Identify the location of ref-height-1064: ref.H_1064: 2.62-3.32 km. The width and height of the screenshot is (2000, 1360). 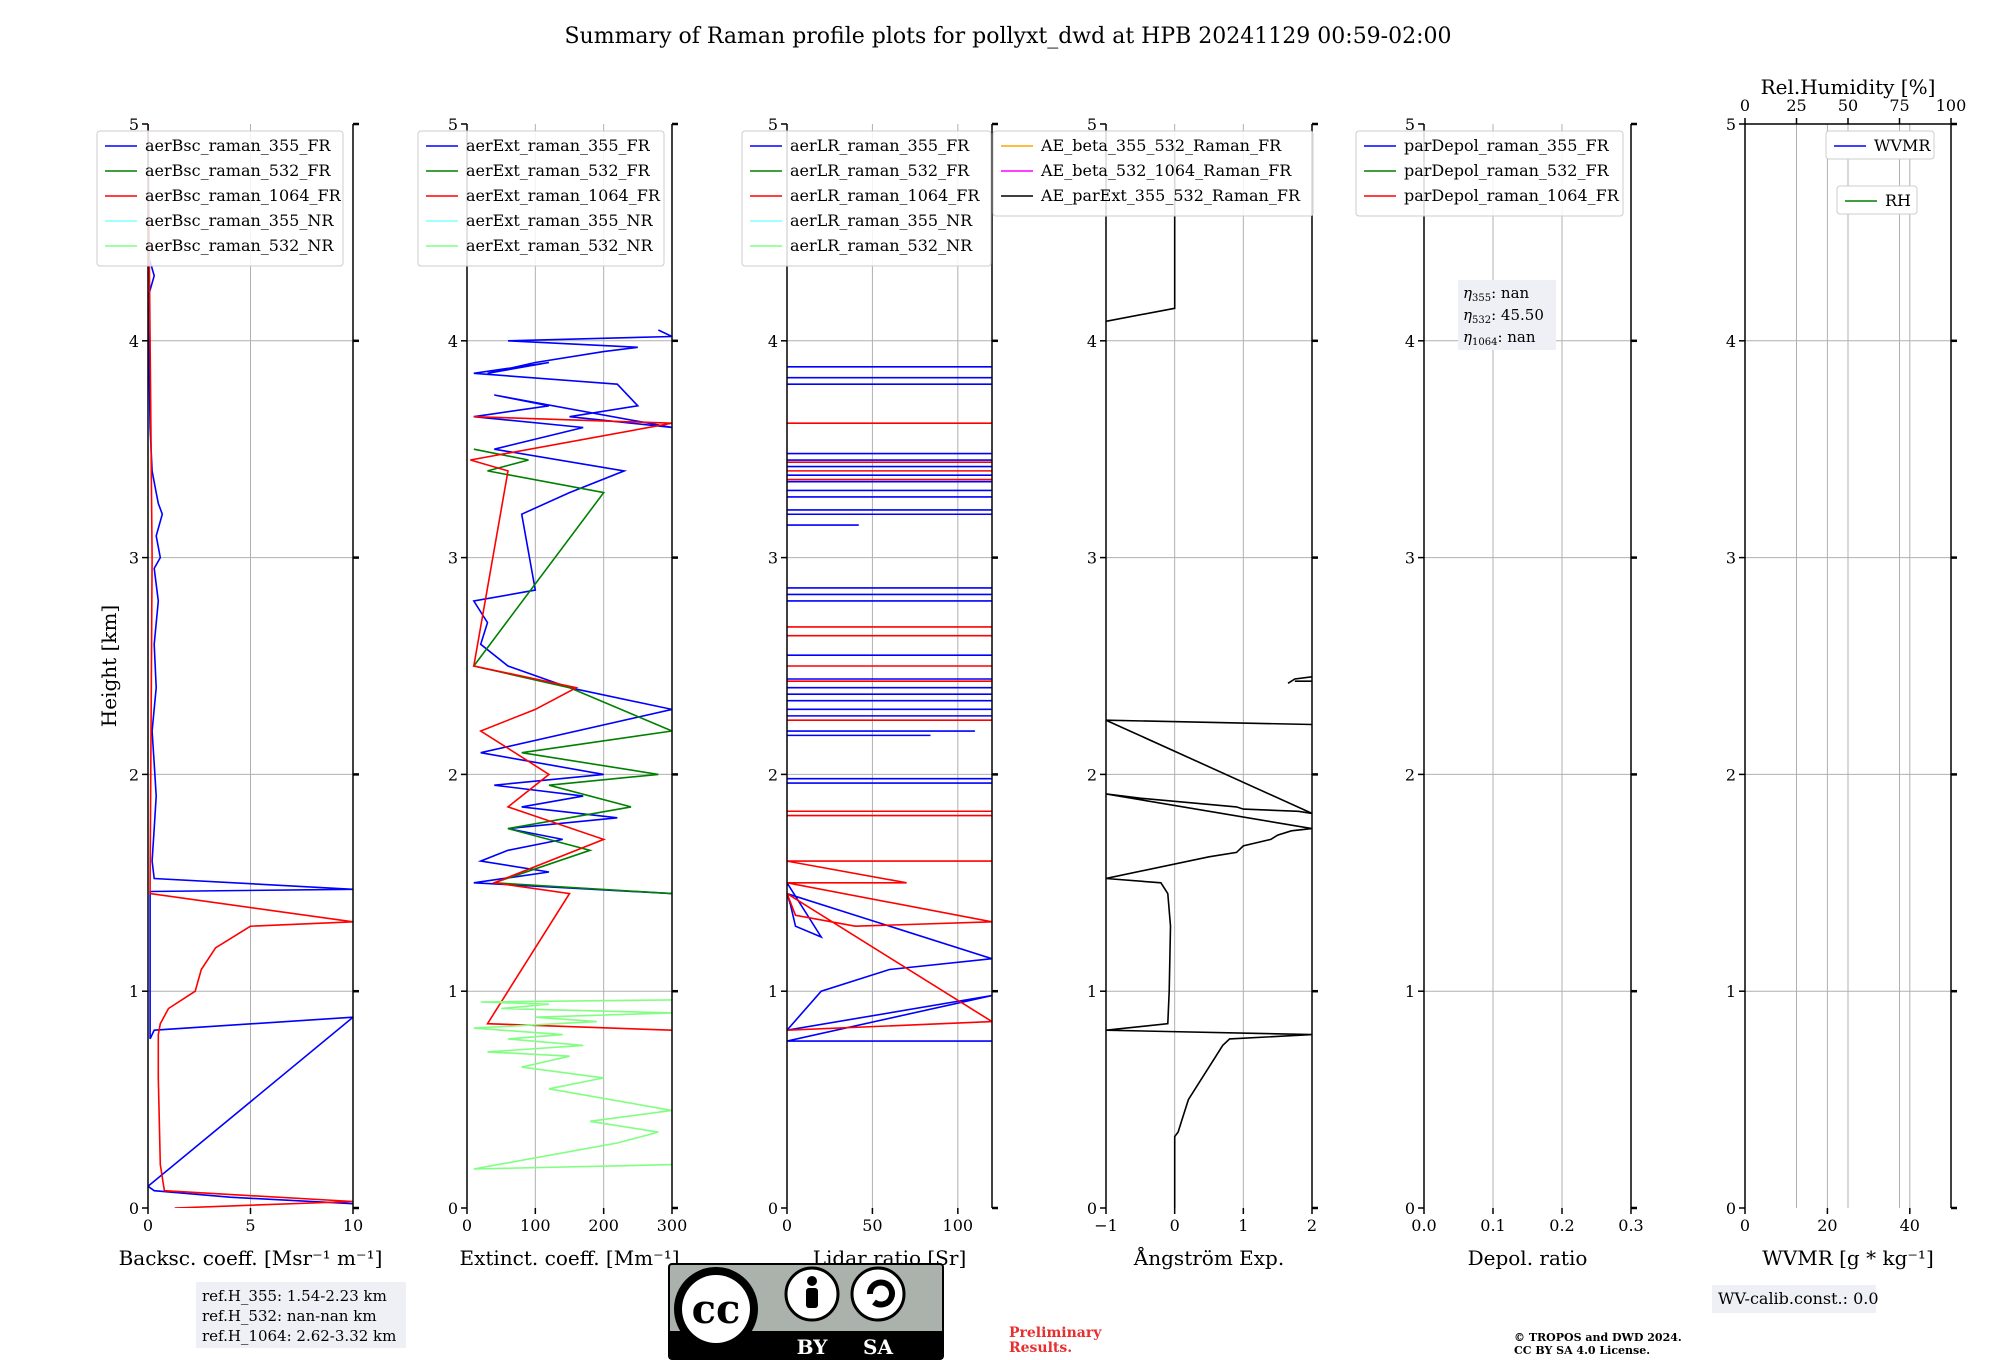
(299, 1336).